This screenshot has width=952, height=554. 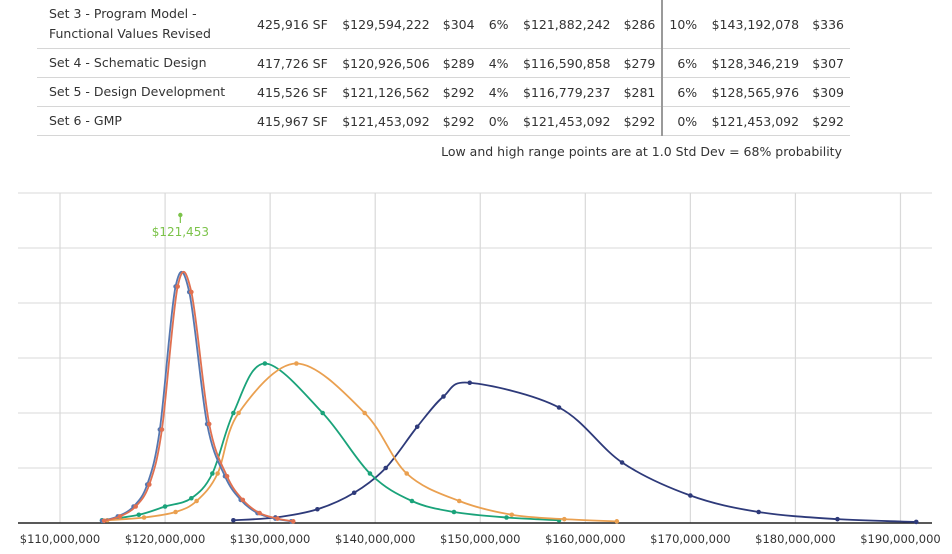 What do you see at coordinates (386, 63) in the screenshot?
I see `expected-cost: $120,926,506` at bounding box center [386, 63].